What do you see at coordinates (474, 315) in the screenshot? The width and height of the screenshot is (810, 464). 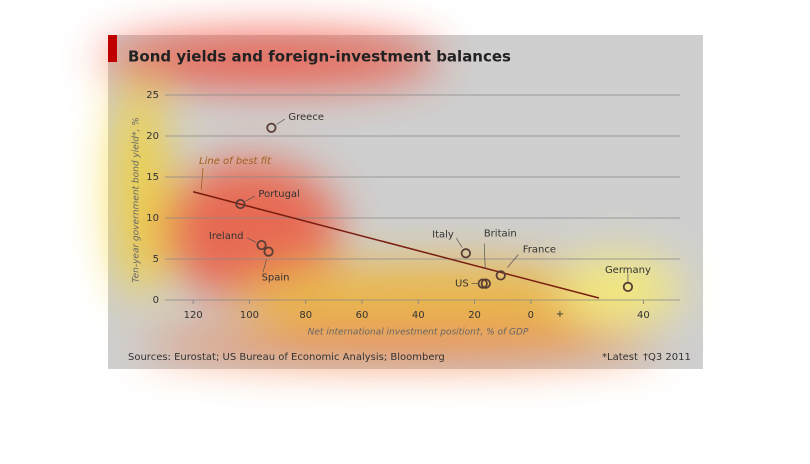 I see `x-tick-label: 20` at bounding box center [474, 315].